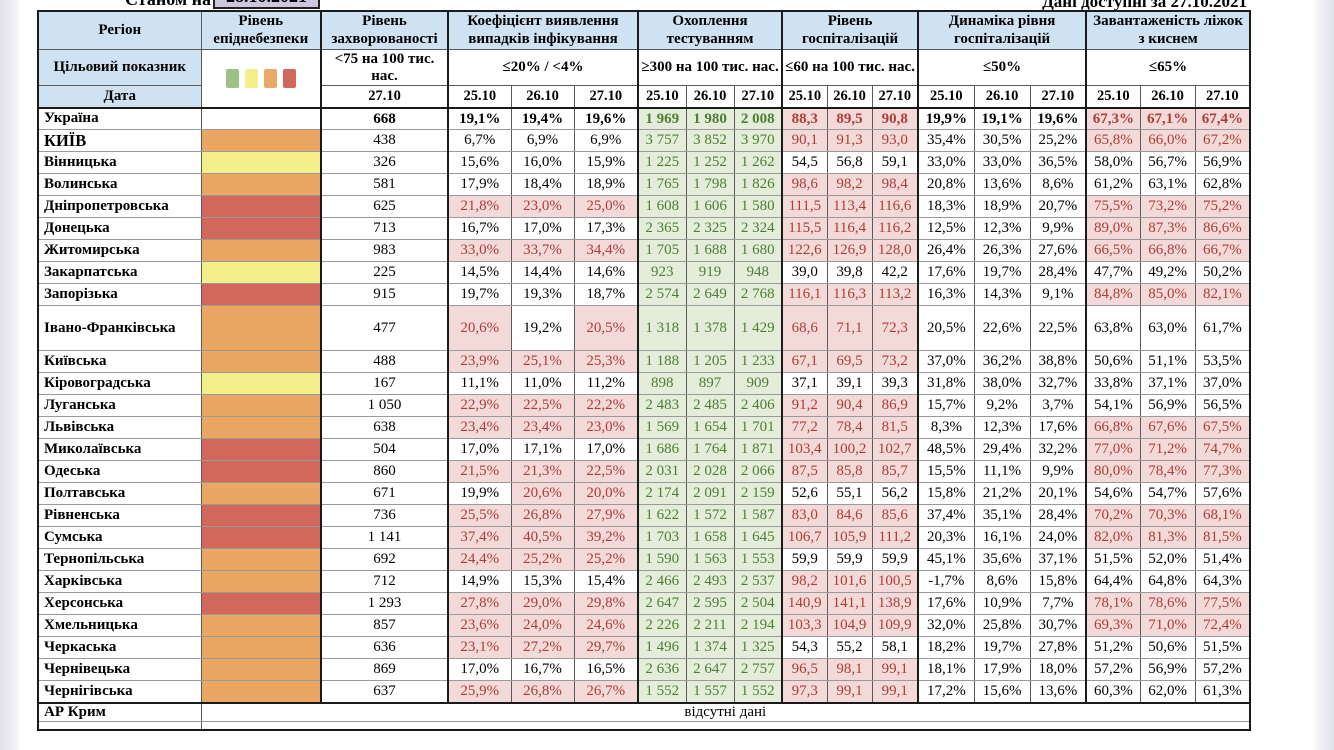 The width and height of the screenshot is (1334, 750). Describe the element at coordinates (849, 384) in the screenshot. I see `hospitalization-cell: 39,1` at that location.